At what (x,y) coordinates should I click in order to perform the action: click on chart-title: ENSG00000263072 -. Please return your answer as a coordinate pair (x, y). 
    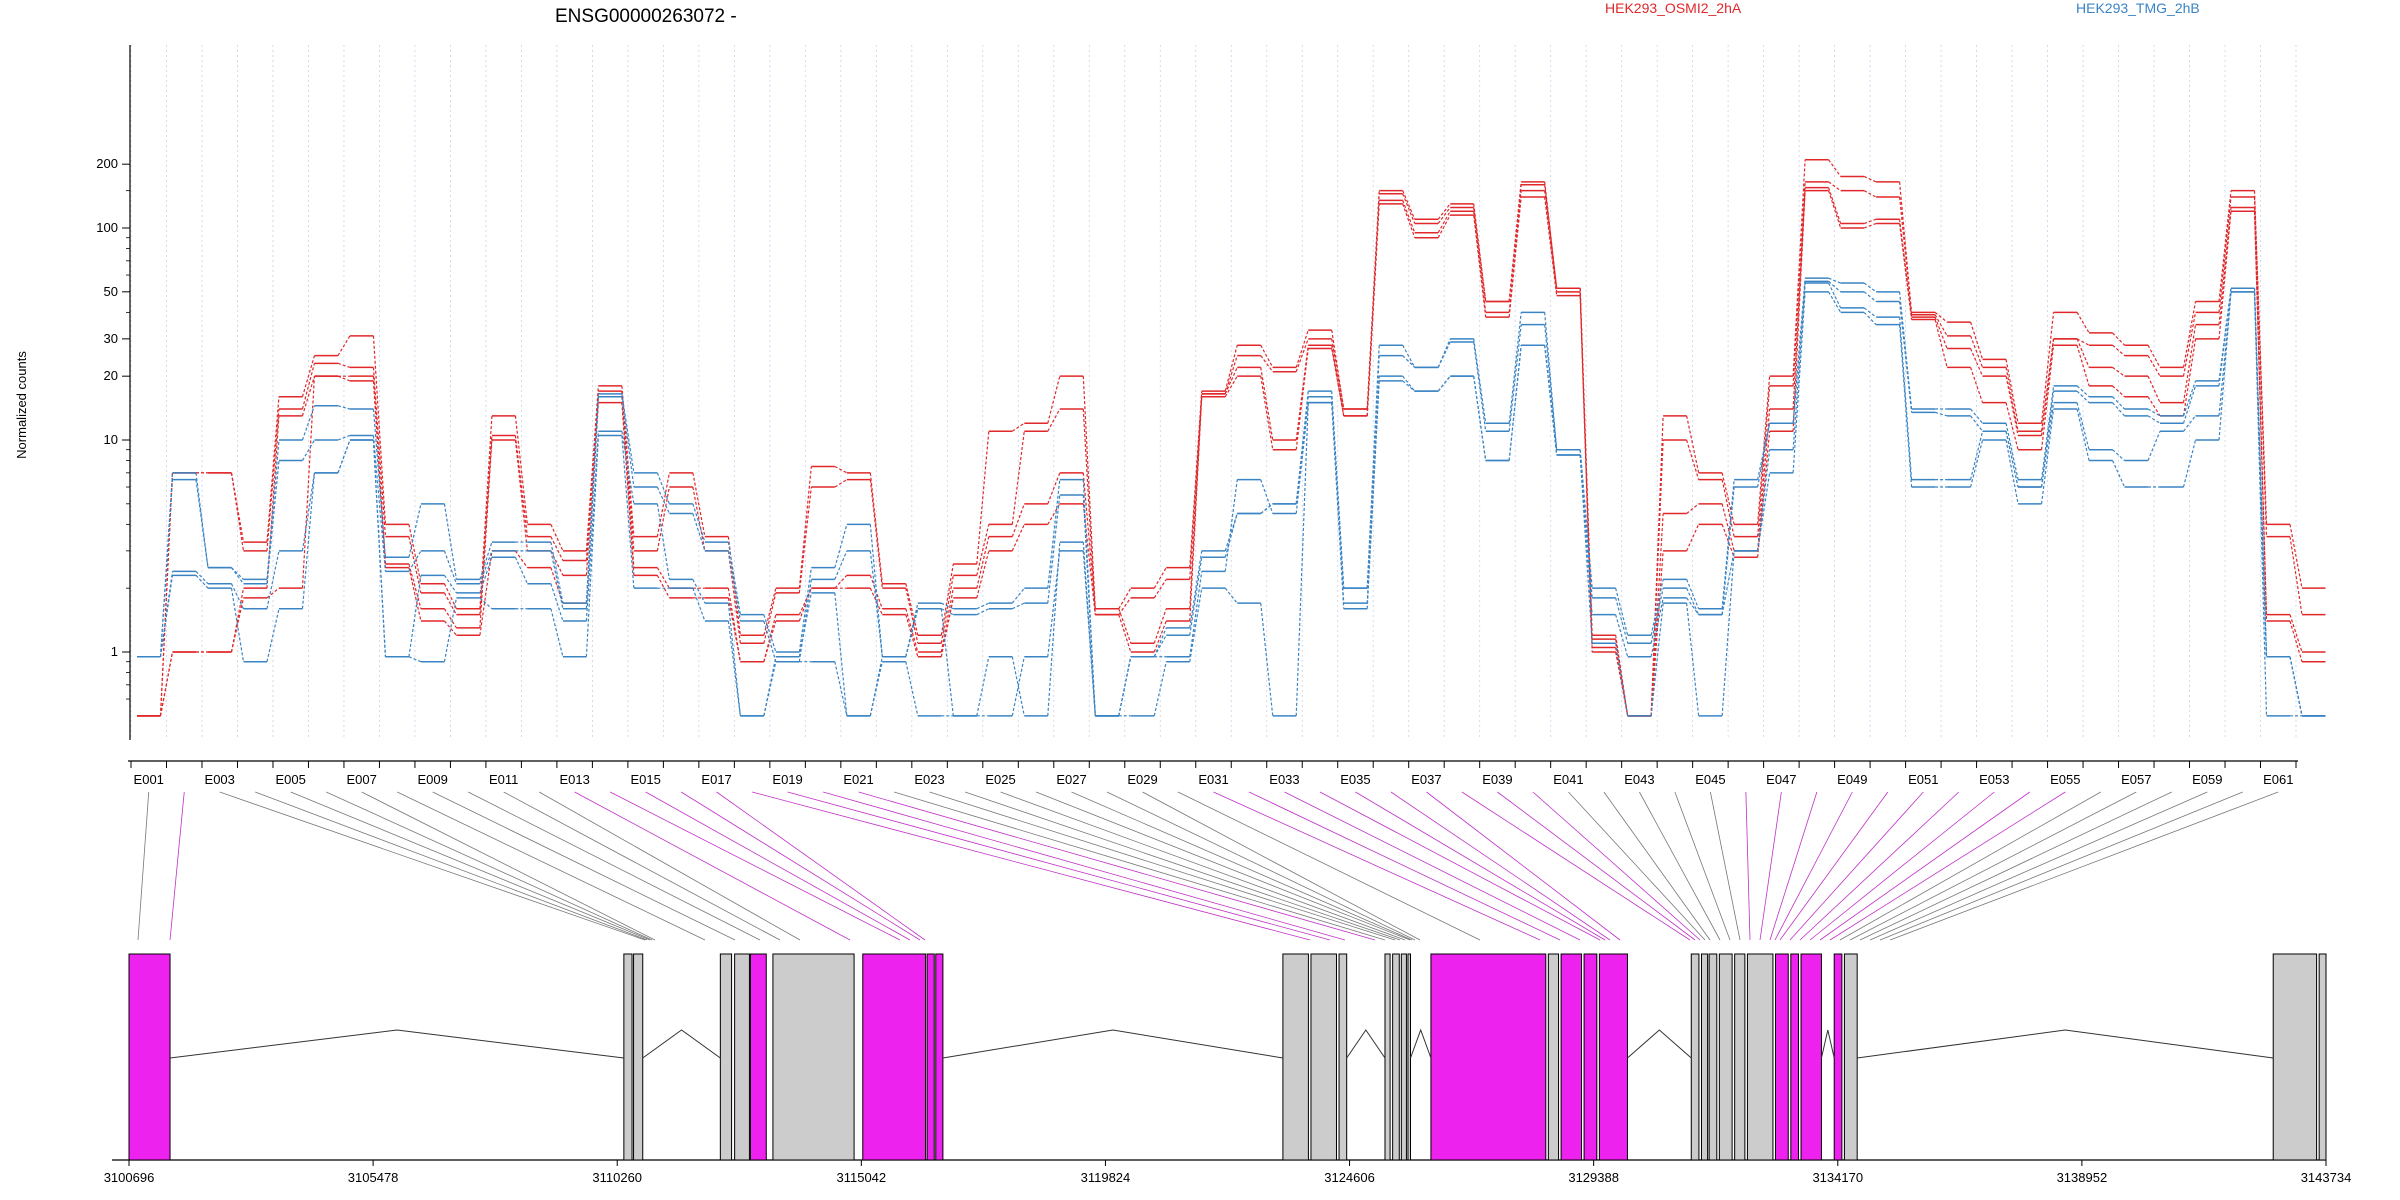
    Looking at the image, I should click on (646, 16).